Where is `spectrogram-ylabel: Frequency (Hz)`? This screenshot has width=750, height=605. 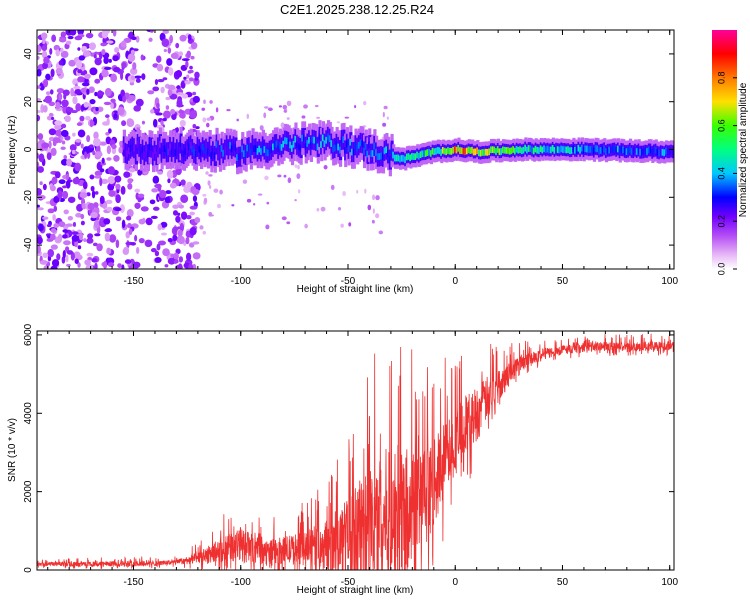
spectrogram-ylabel: Frequency (Hz) is located at coordinates (12, 150).